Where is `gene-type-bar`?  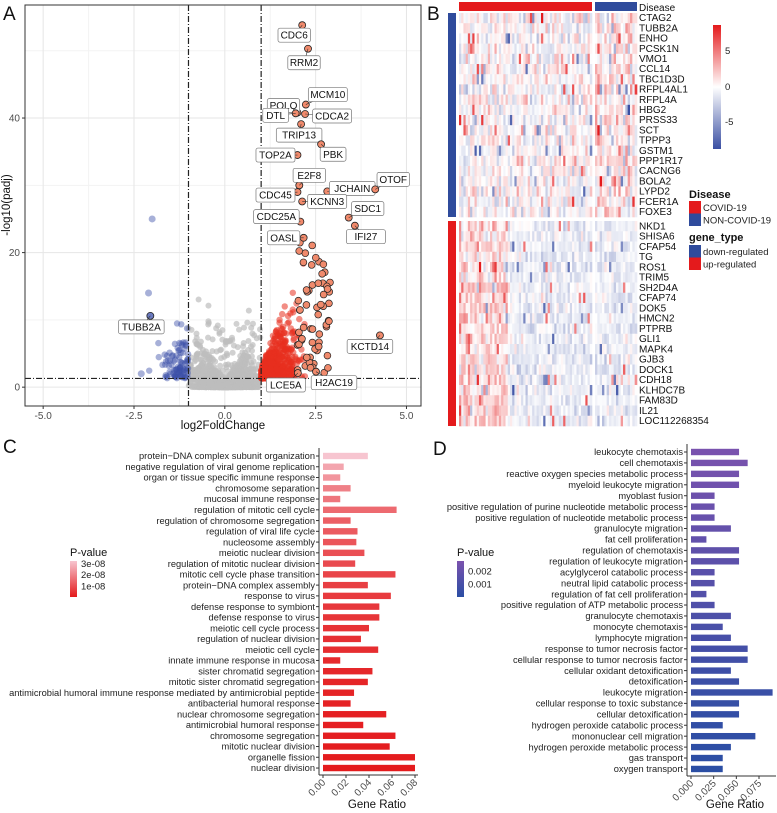
gene-type-bar is located at coordinates (452, 115).